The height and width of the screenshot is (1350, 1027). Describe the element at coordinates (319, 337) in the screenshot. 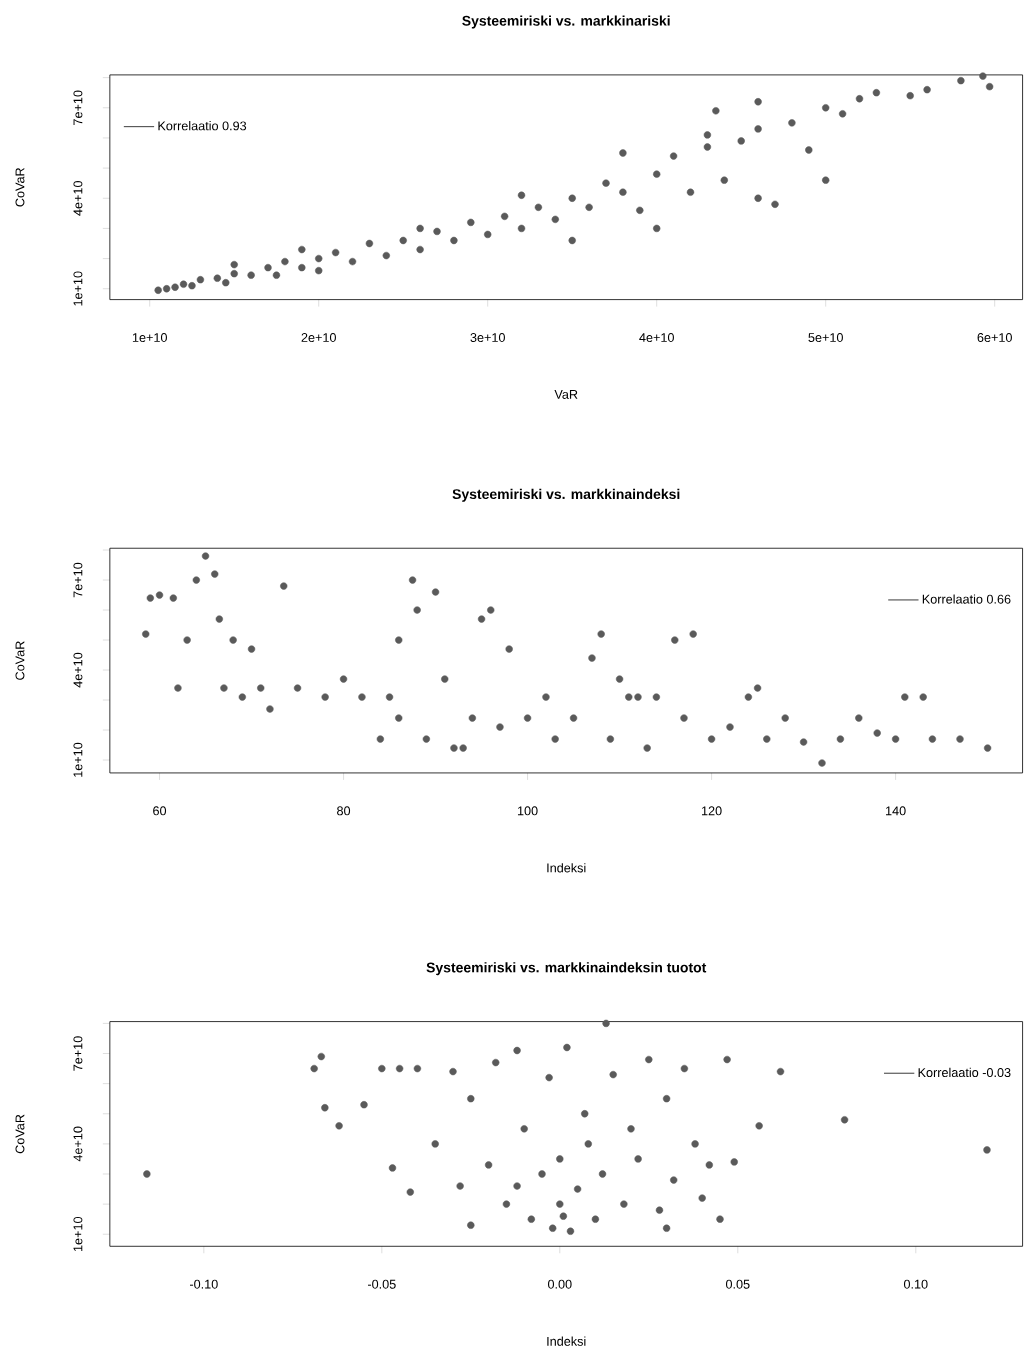

I see `x-tick-label: 2e+10` at that location.